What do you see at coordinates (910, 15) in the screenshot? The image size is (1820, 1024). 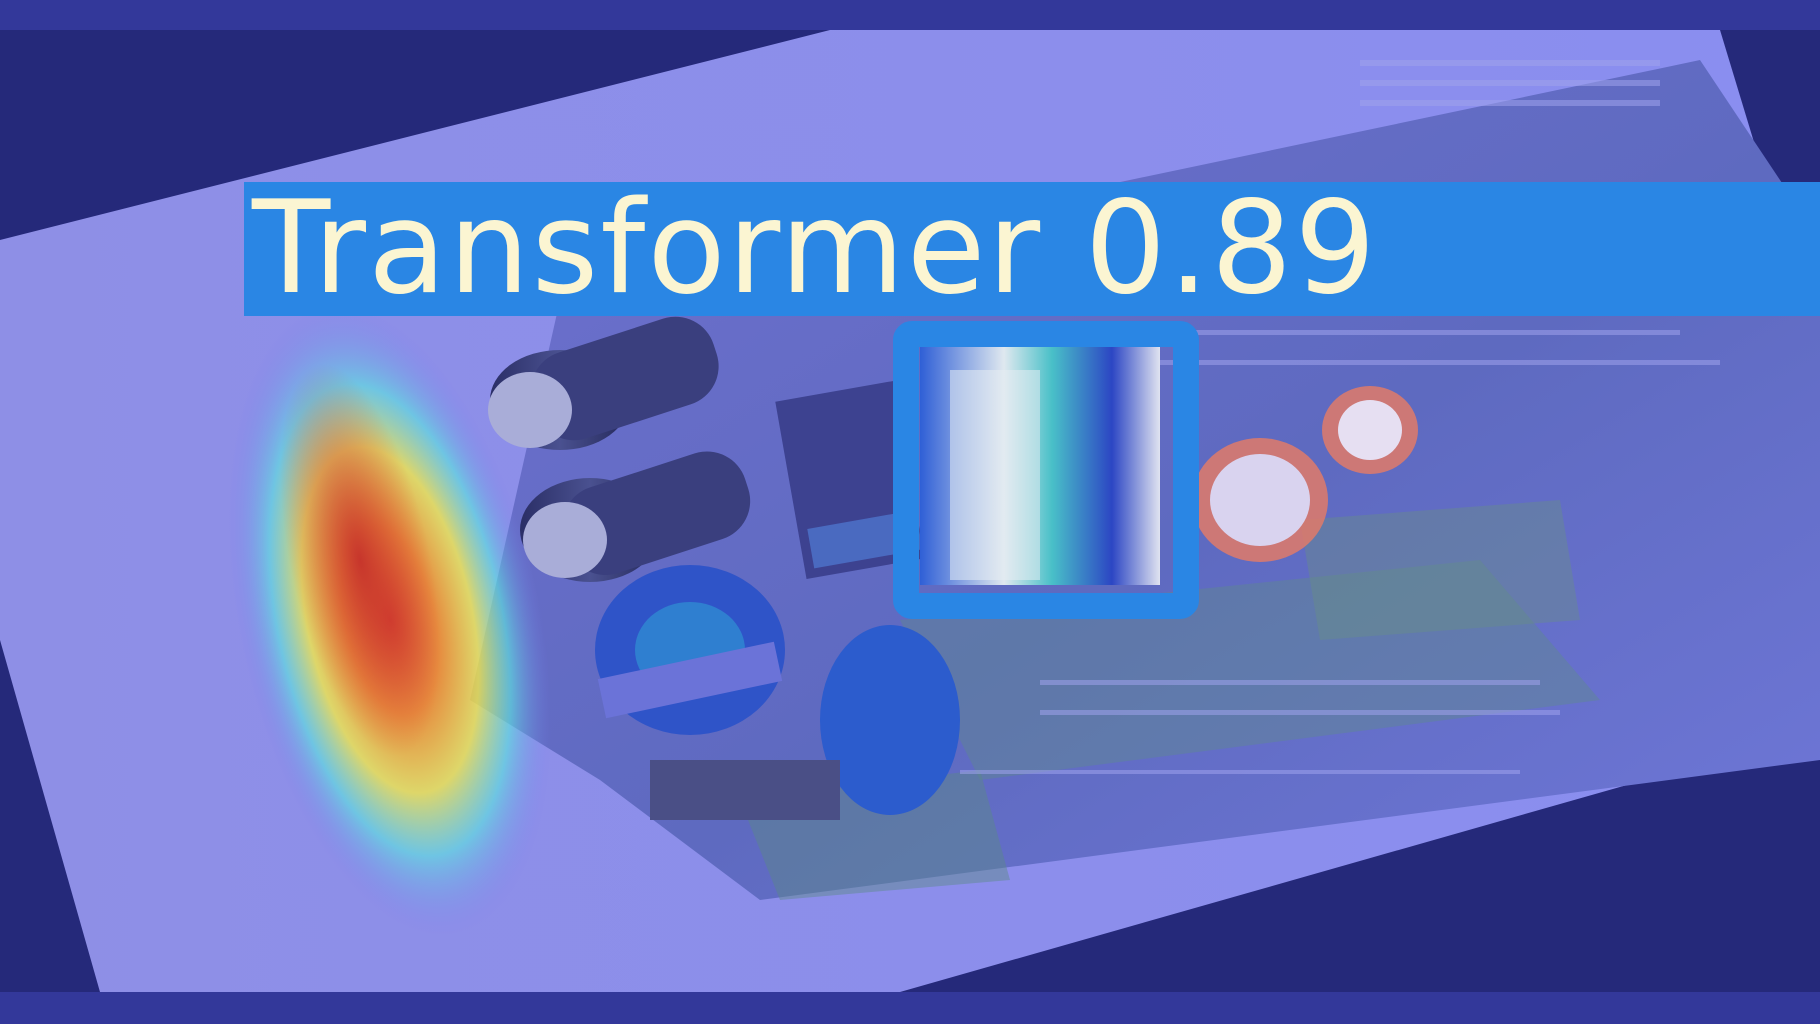 I see `top-border` at bounding box center [910, 15].